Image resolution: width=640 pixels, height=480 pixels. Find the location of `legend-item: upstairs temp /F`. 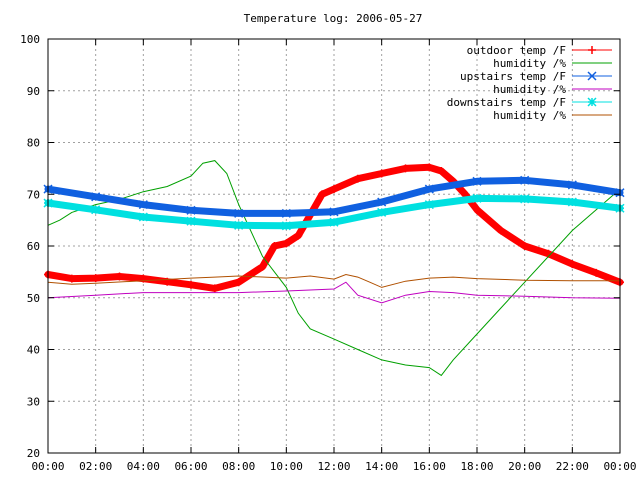

legend-item: upstairs temp /F is located at coordinates (536, 76).